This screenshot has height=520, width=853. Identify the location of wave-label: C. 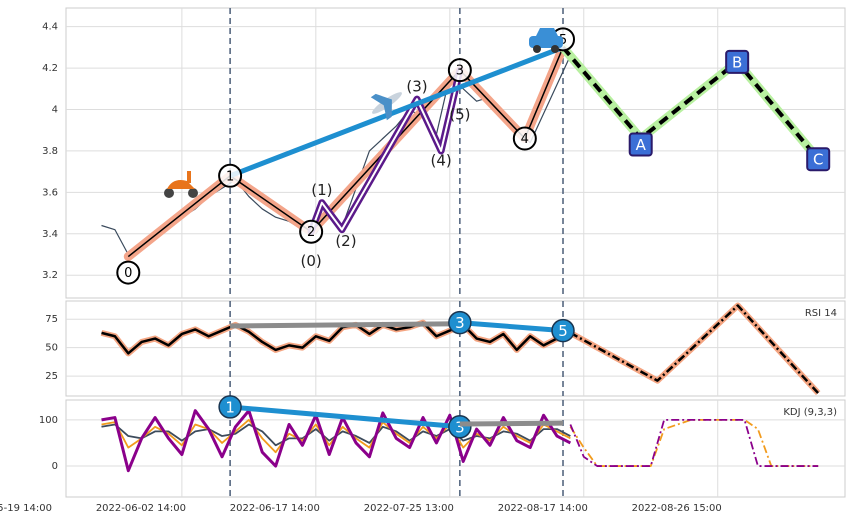
(818, 160).